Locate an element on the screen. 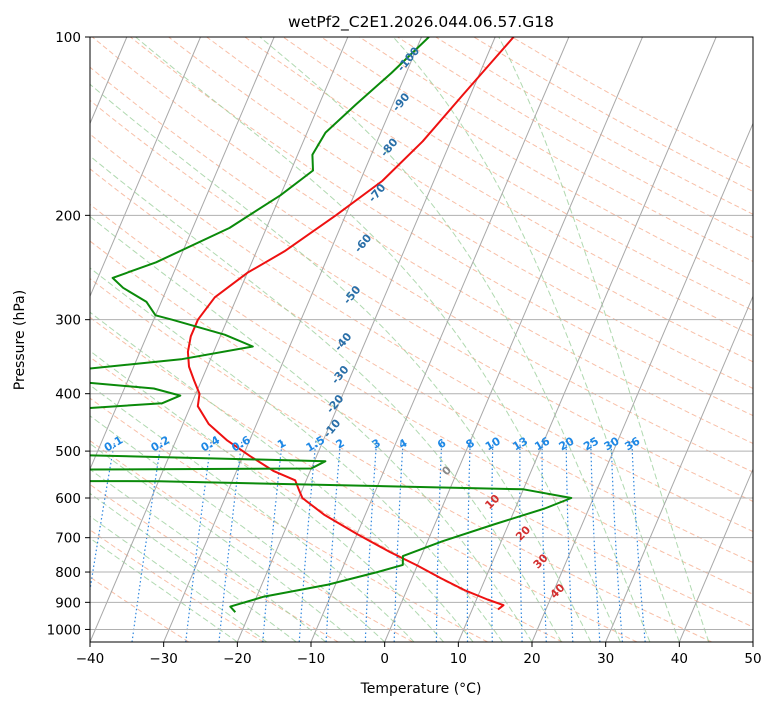 This screenshot has height=708, width=775. mixing-ratio-label: 6 is located at coordinates (441, 443).